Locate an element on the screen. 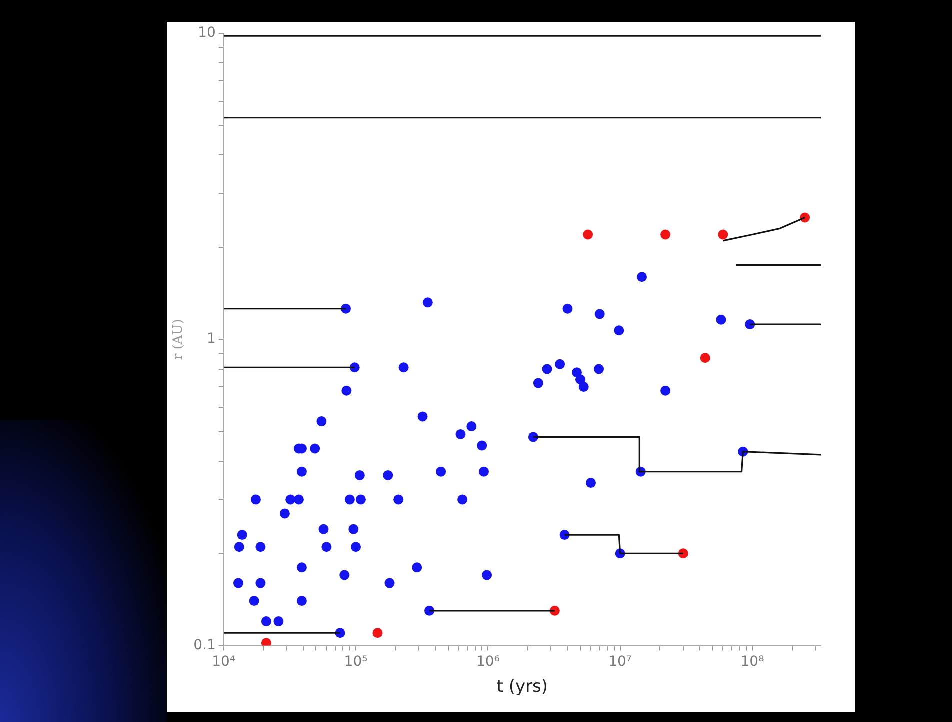 The height and width of the screenshot is (722, 952). x-tick-label: 10⁵ is located at coordinates (356, 662).